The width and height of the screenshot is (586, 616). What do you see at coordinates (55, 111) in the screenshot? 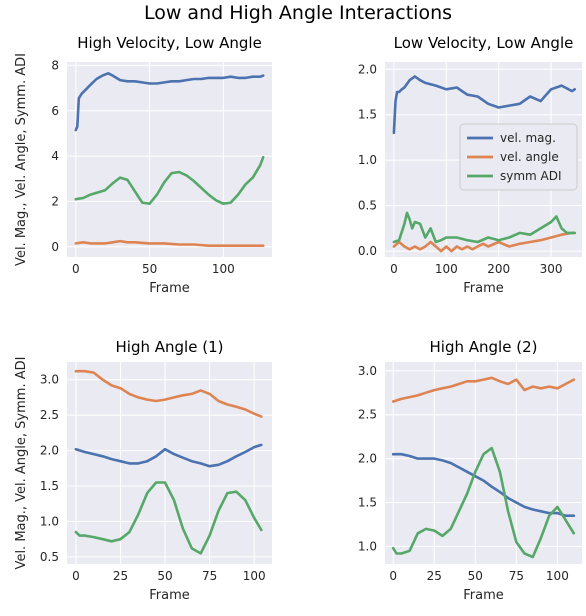
I see `y-tick-label: 6` at bounding box center [55, 111].